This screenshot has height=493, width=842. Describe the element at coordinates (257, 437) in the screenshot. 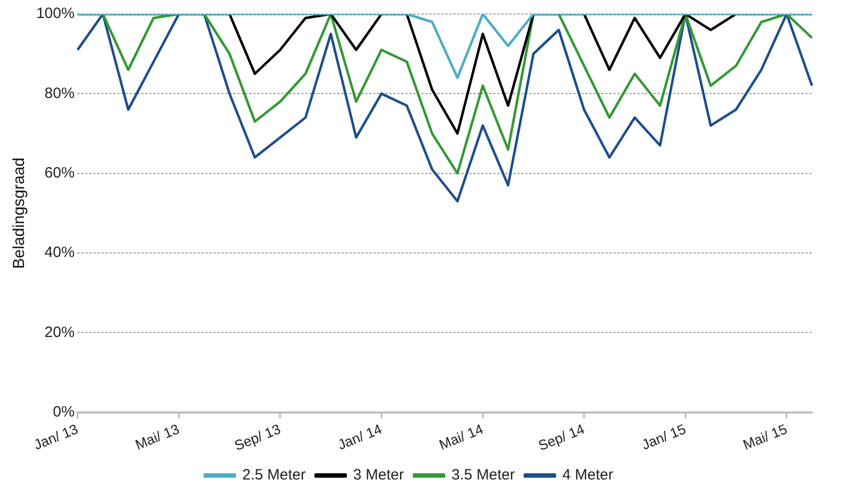

I see `x-tick-label: Sep/ 13` at that location.